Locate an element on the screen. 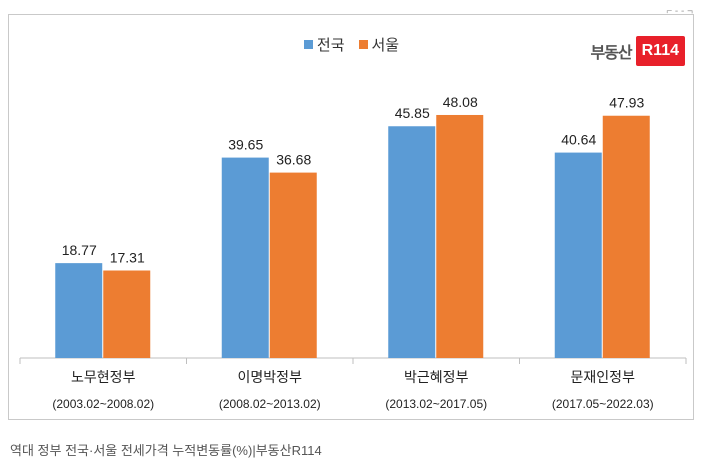 The image size is (703, 464). data-label: 39.65 is located at coordinates (245, 145).